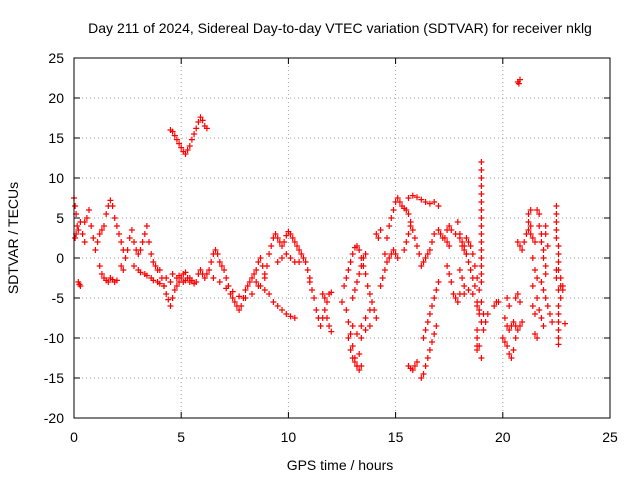 The image size is (640, 480). I want to click on x-tick-label: 15, so click(396, 437).